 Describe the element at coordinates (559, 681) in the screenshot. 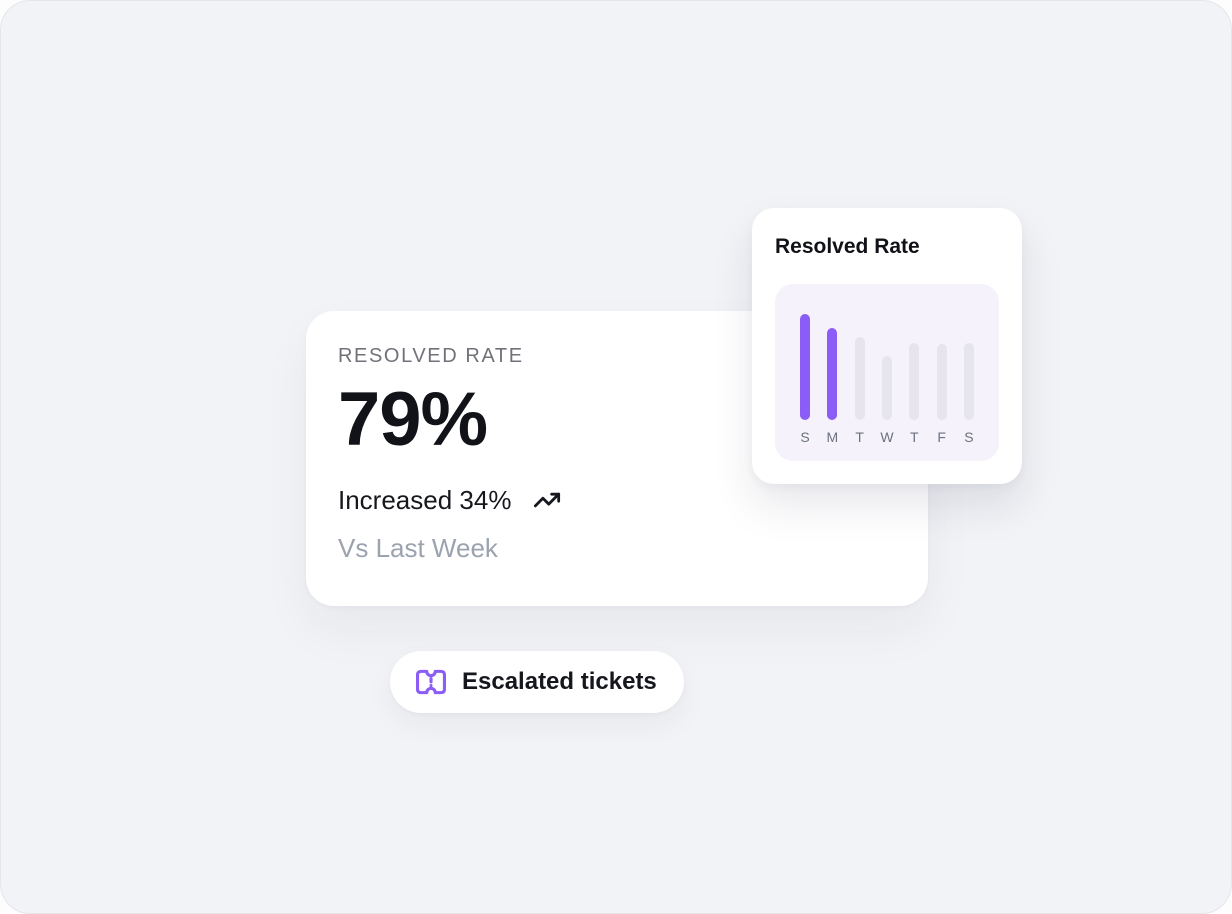

I see `escalated-tickets-label: Escalated tickets` at that location.